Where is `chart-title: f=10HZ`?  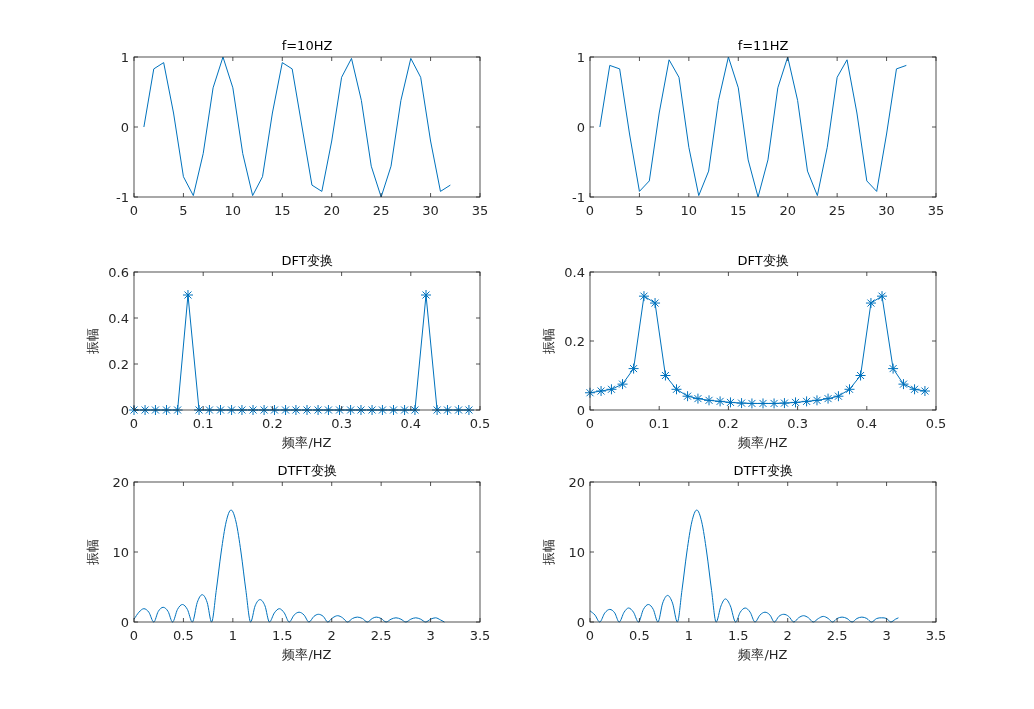
chart-title: f=10HZ is located at coordinates (307, 45).